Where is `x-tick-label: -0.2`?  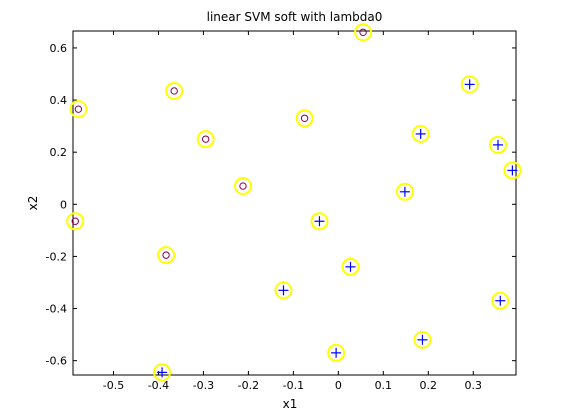
x-tick-label: -0.2 is located at coordinates (248, 385).